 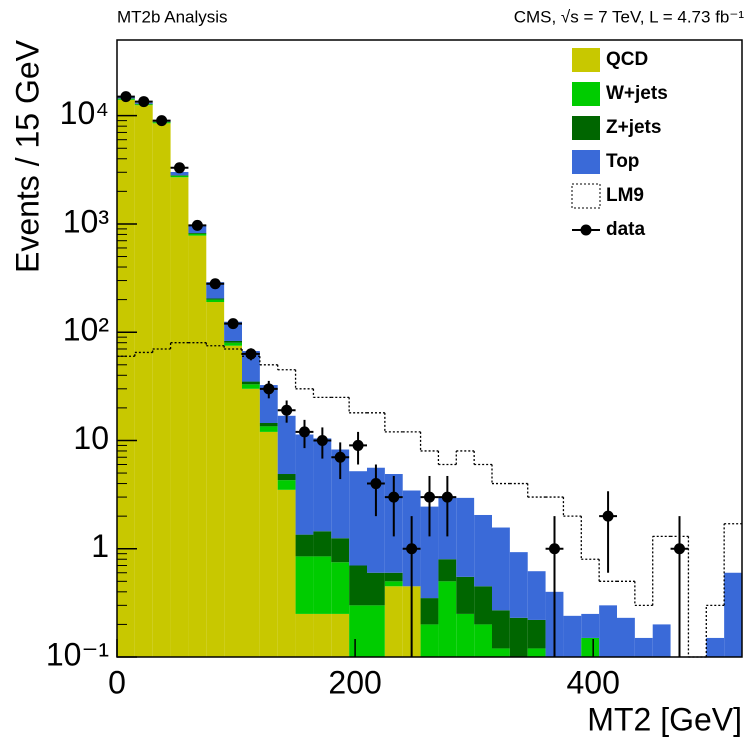 What do you see at coordinates (91, 438) in the screenshot?
I see `y-tick-label: 10` at bounding box center [91, 438].